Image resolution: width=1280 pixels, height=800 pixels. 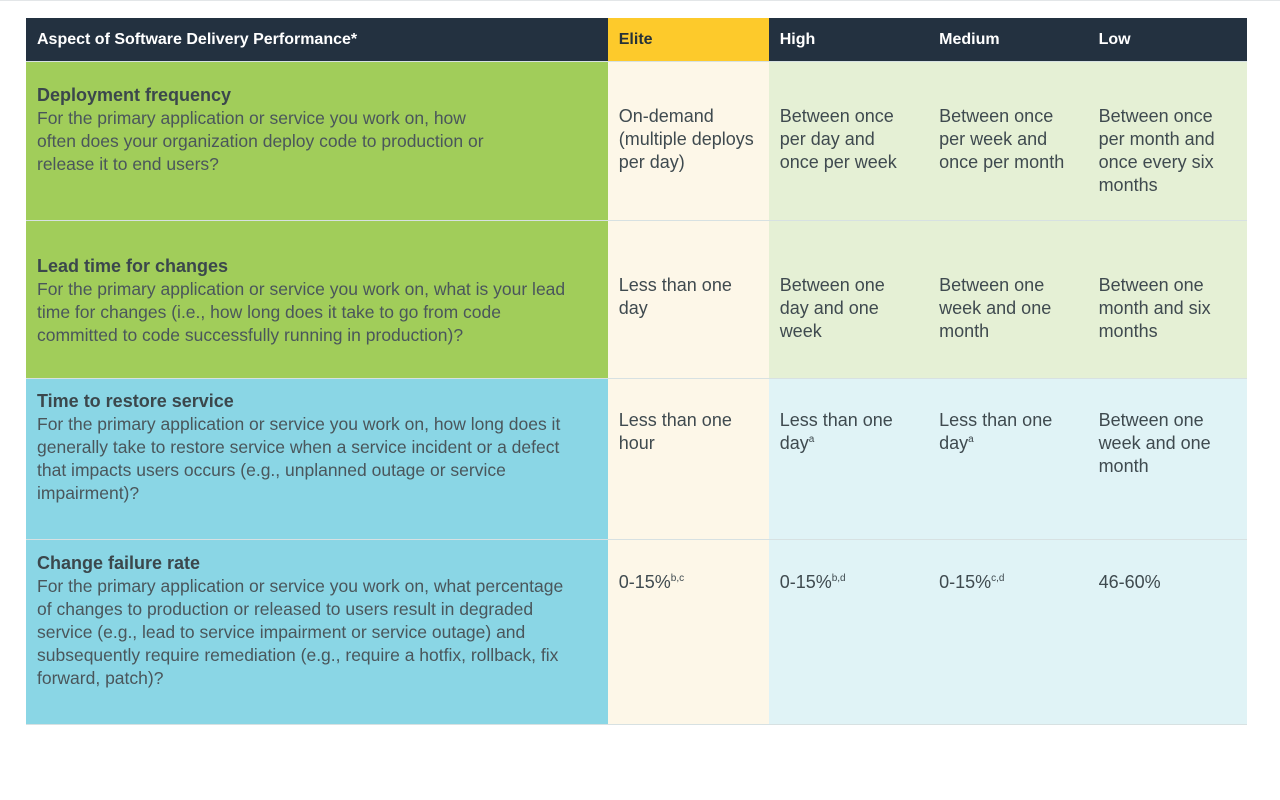 What do you see at coordinates (1129, 582) in the screenshot?
I see `low-value: 46-60%` at bounding box center [1129, 582].